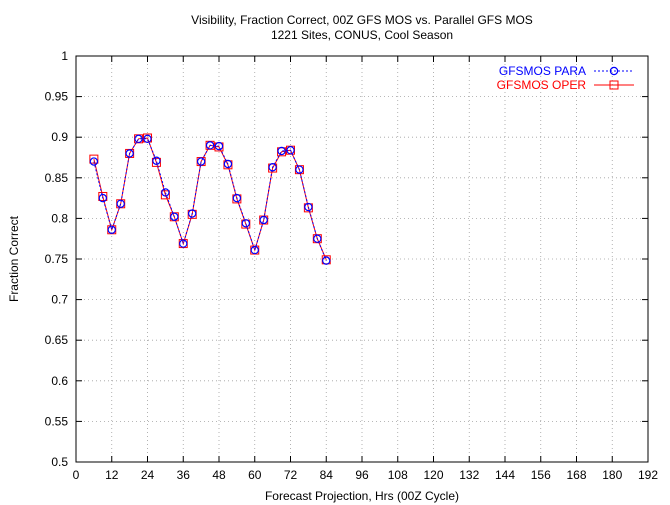  I want to click on x-tick-label: 12, so click(112, 475).